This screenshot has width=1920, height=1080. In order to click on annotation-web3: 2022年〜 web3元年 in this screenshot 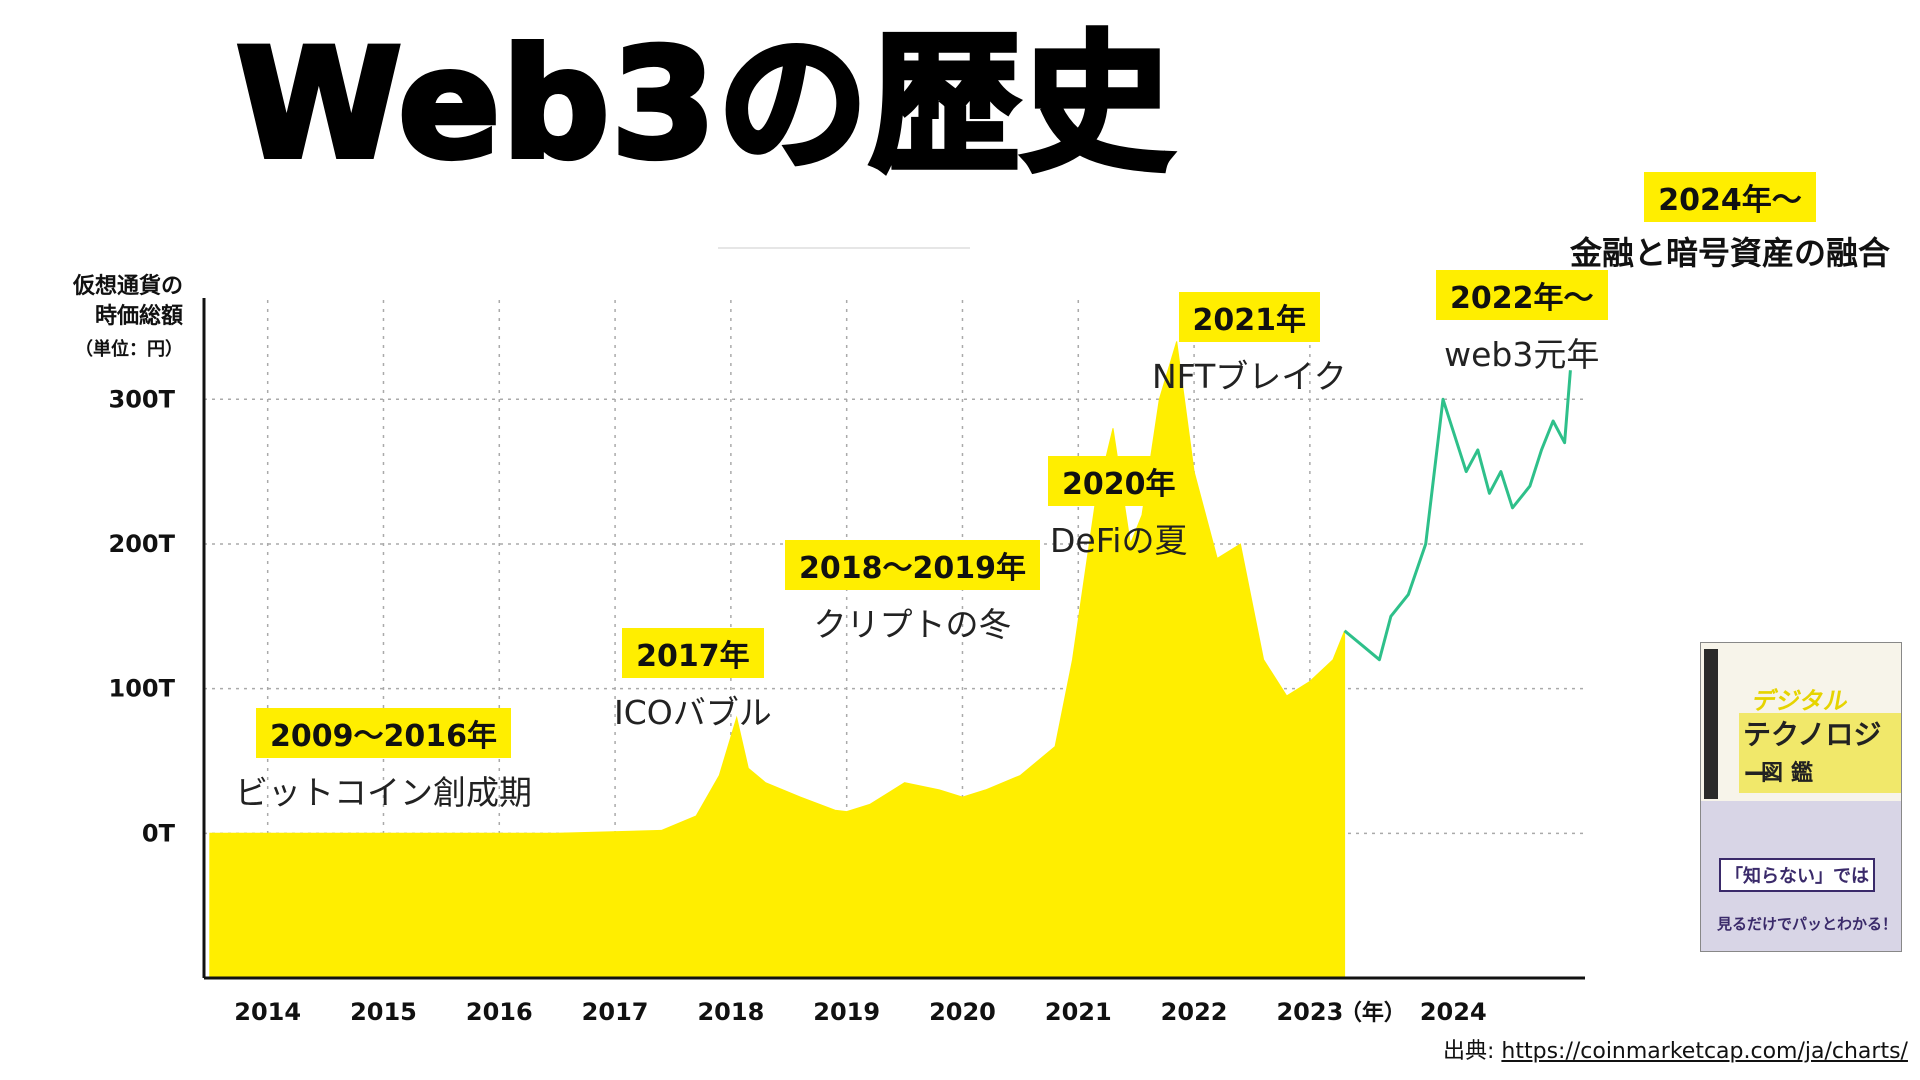, I will do `click(1522, 323)`.